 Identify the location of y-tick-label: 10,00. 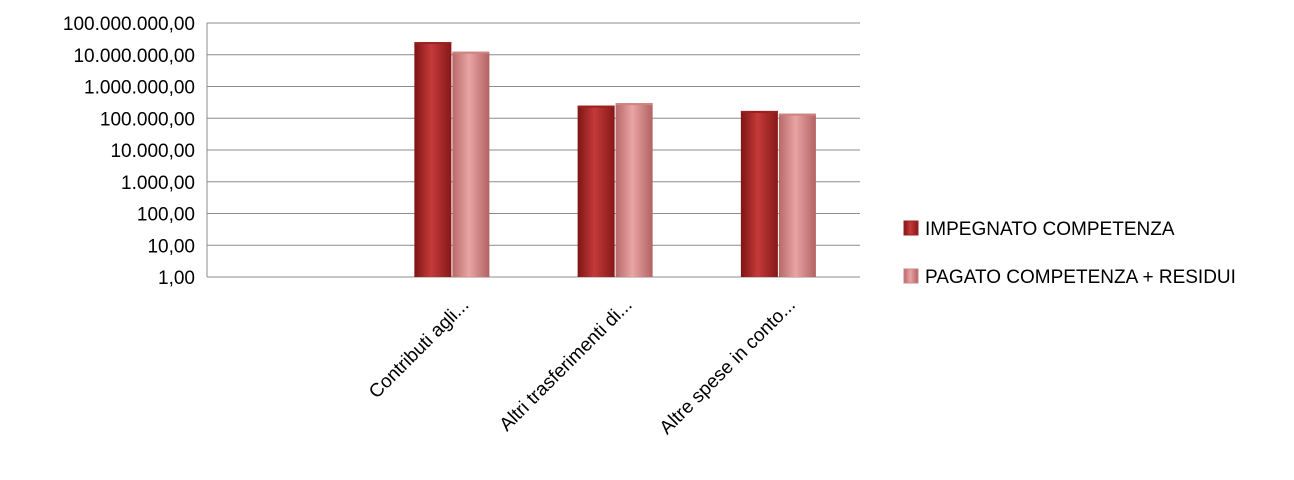
(171, 246).